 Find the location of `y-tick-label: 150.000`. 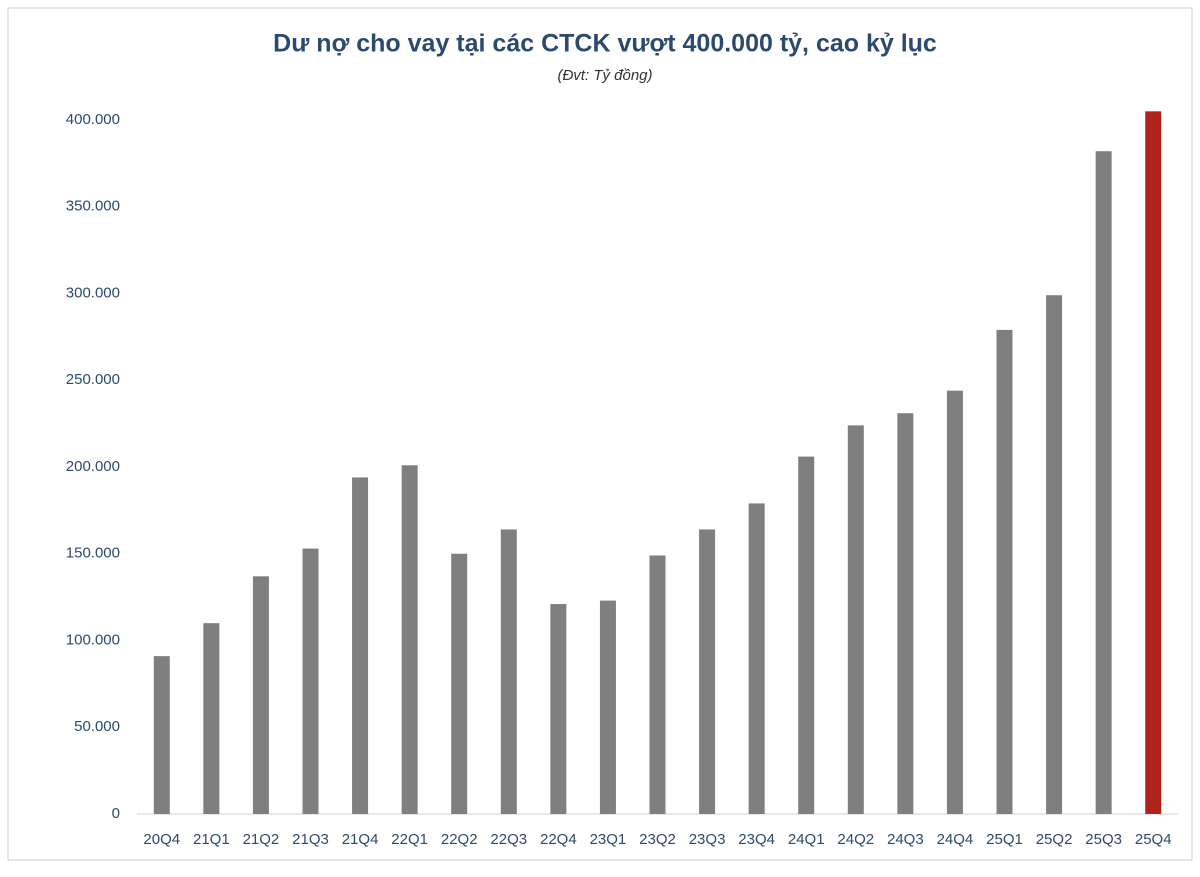

y-tick-label: 150.000 is located at coordinates (93, 553).